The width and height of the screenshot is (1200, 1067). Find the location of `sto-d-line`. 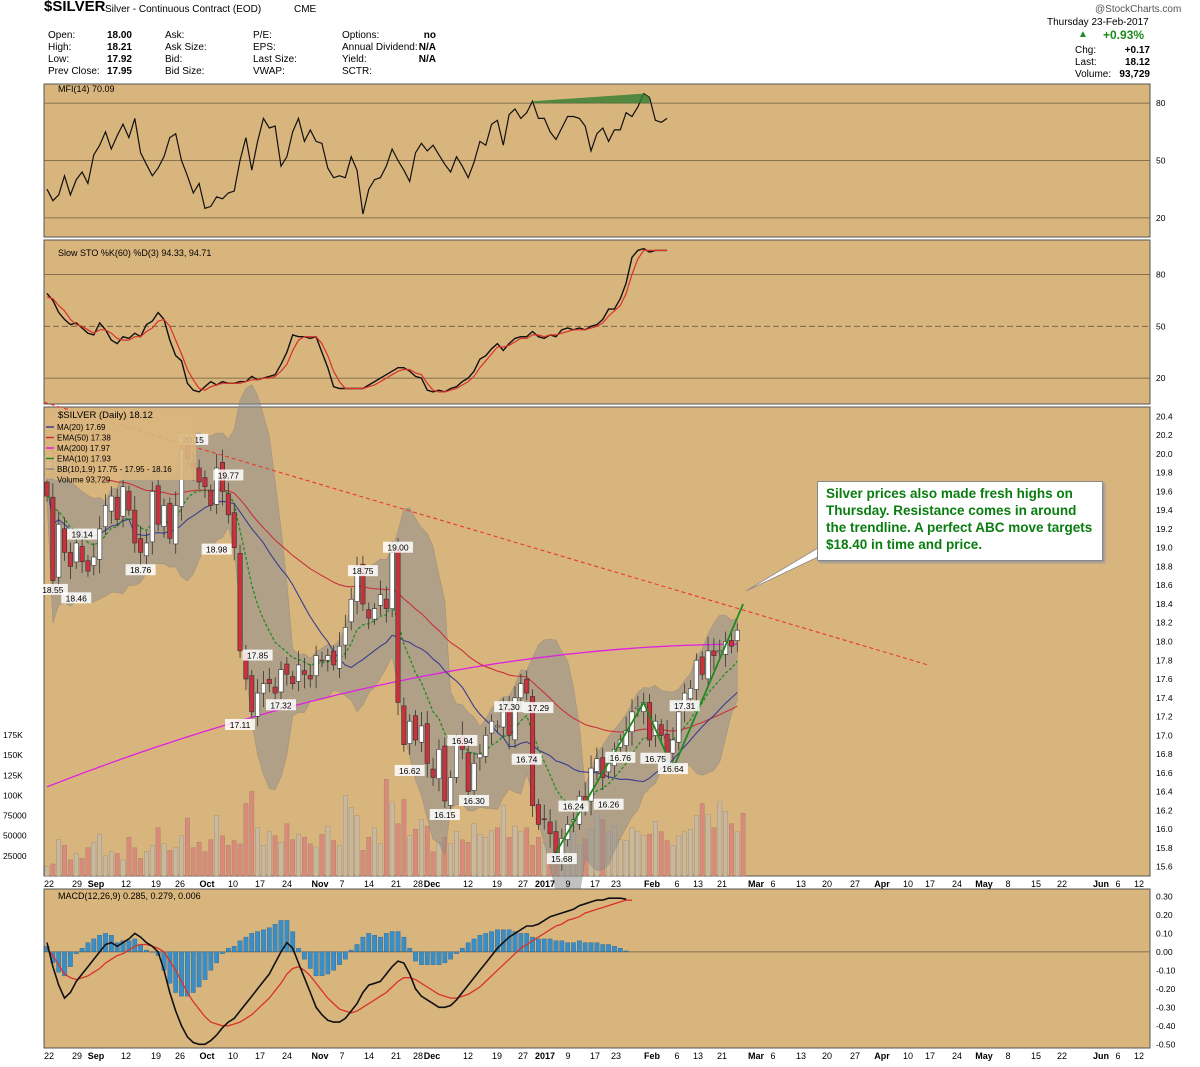

sto-d-line is located at coordinates (357, 321).